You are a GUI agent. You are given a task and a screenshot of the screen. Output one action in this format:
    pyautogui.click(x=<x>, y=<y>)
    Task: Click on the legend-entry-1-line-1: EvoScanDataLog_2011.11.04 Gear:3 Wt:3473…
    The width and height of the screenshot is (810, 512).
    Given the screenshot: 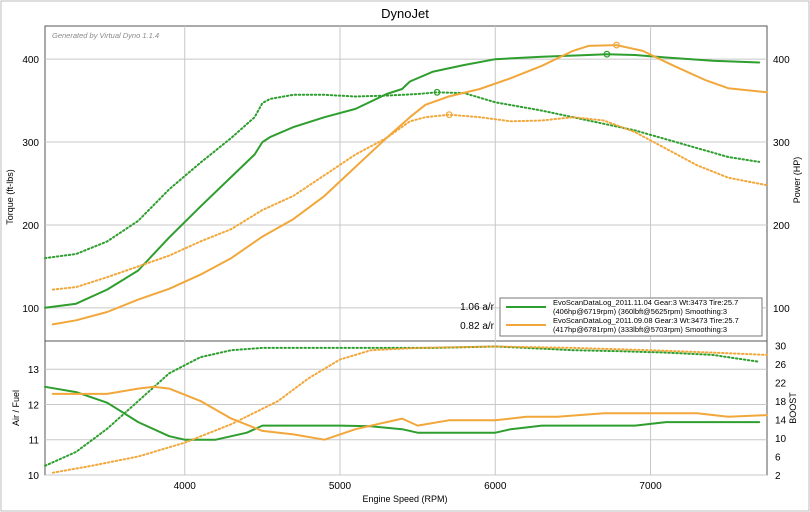 What is the action you would take?
    pyautogui.click(x=645, y=302)
    